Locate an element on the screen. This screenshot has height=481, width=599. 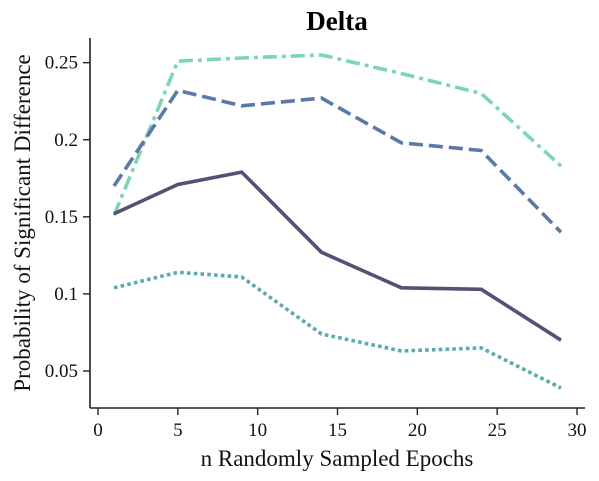
x-tick-label: 5 is located at coordinates (178, 430).